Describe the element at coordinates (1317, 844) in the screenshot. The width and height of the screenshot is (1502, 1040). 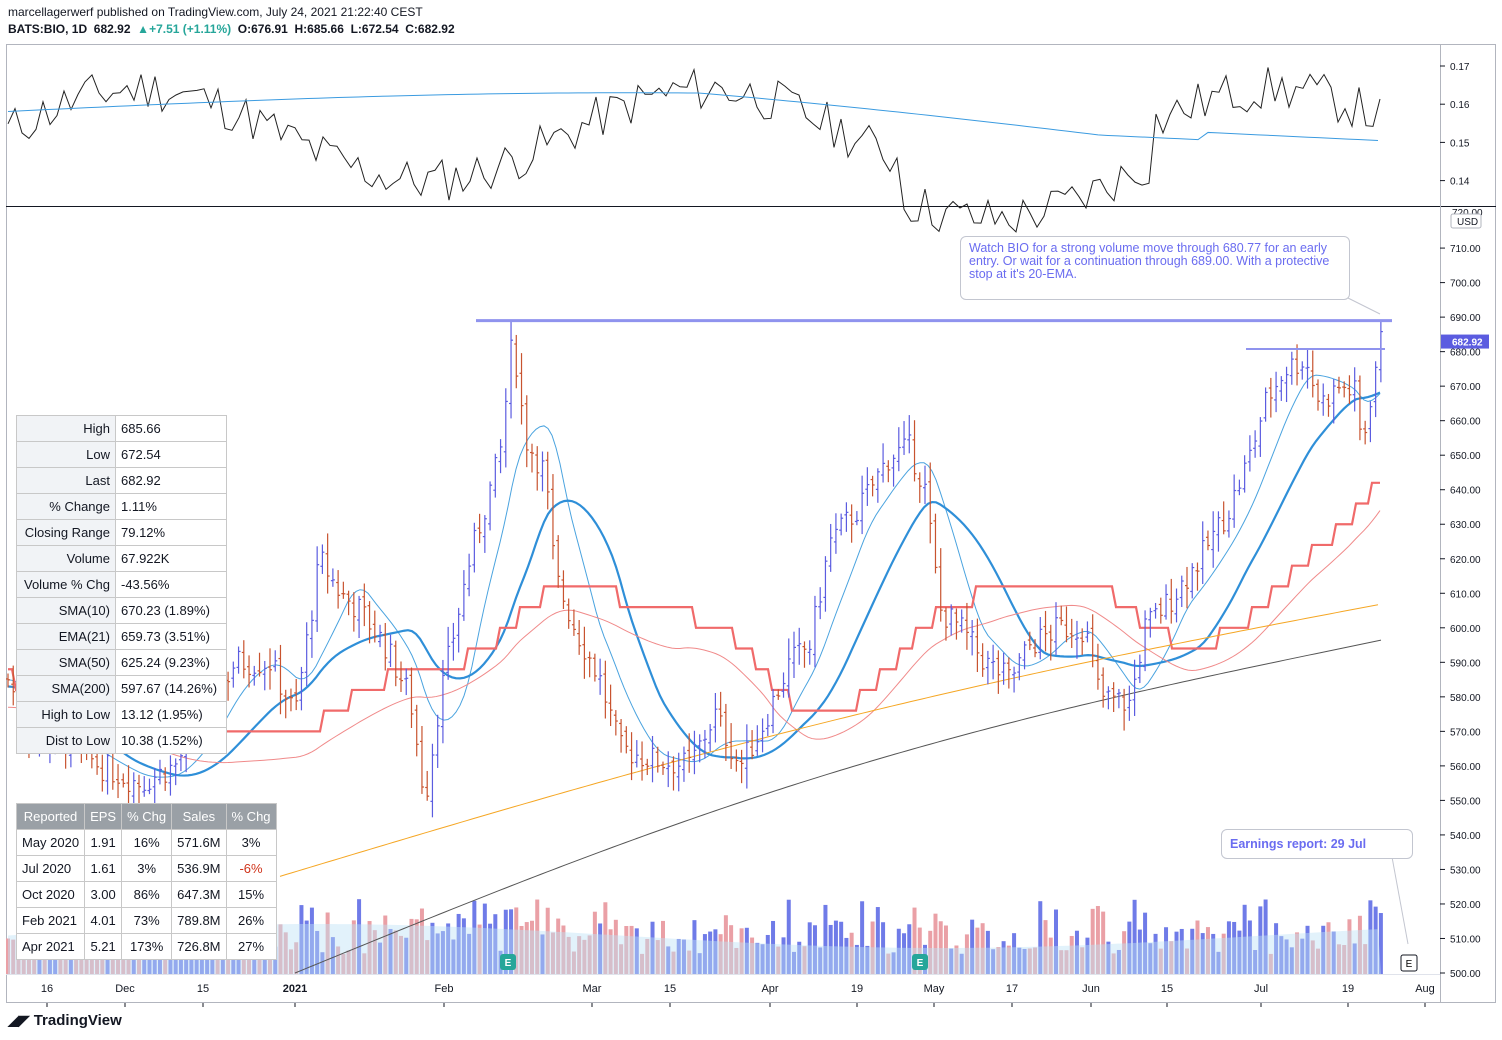
I see `earnings-note-callout: Earnings report: 29 Jul` at that location.